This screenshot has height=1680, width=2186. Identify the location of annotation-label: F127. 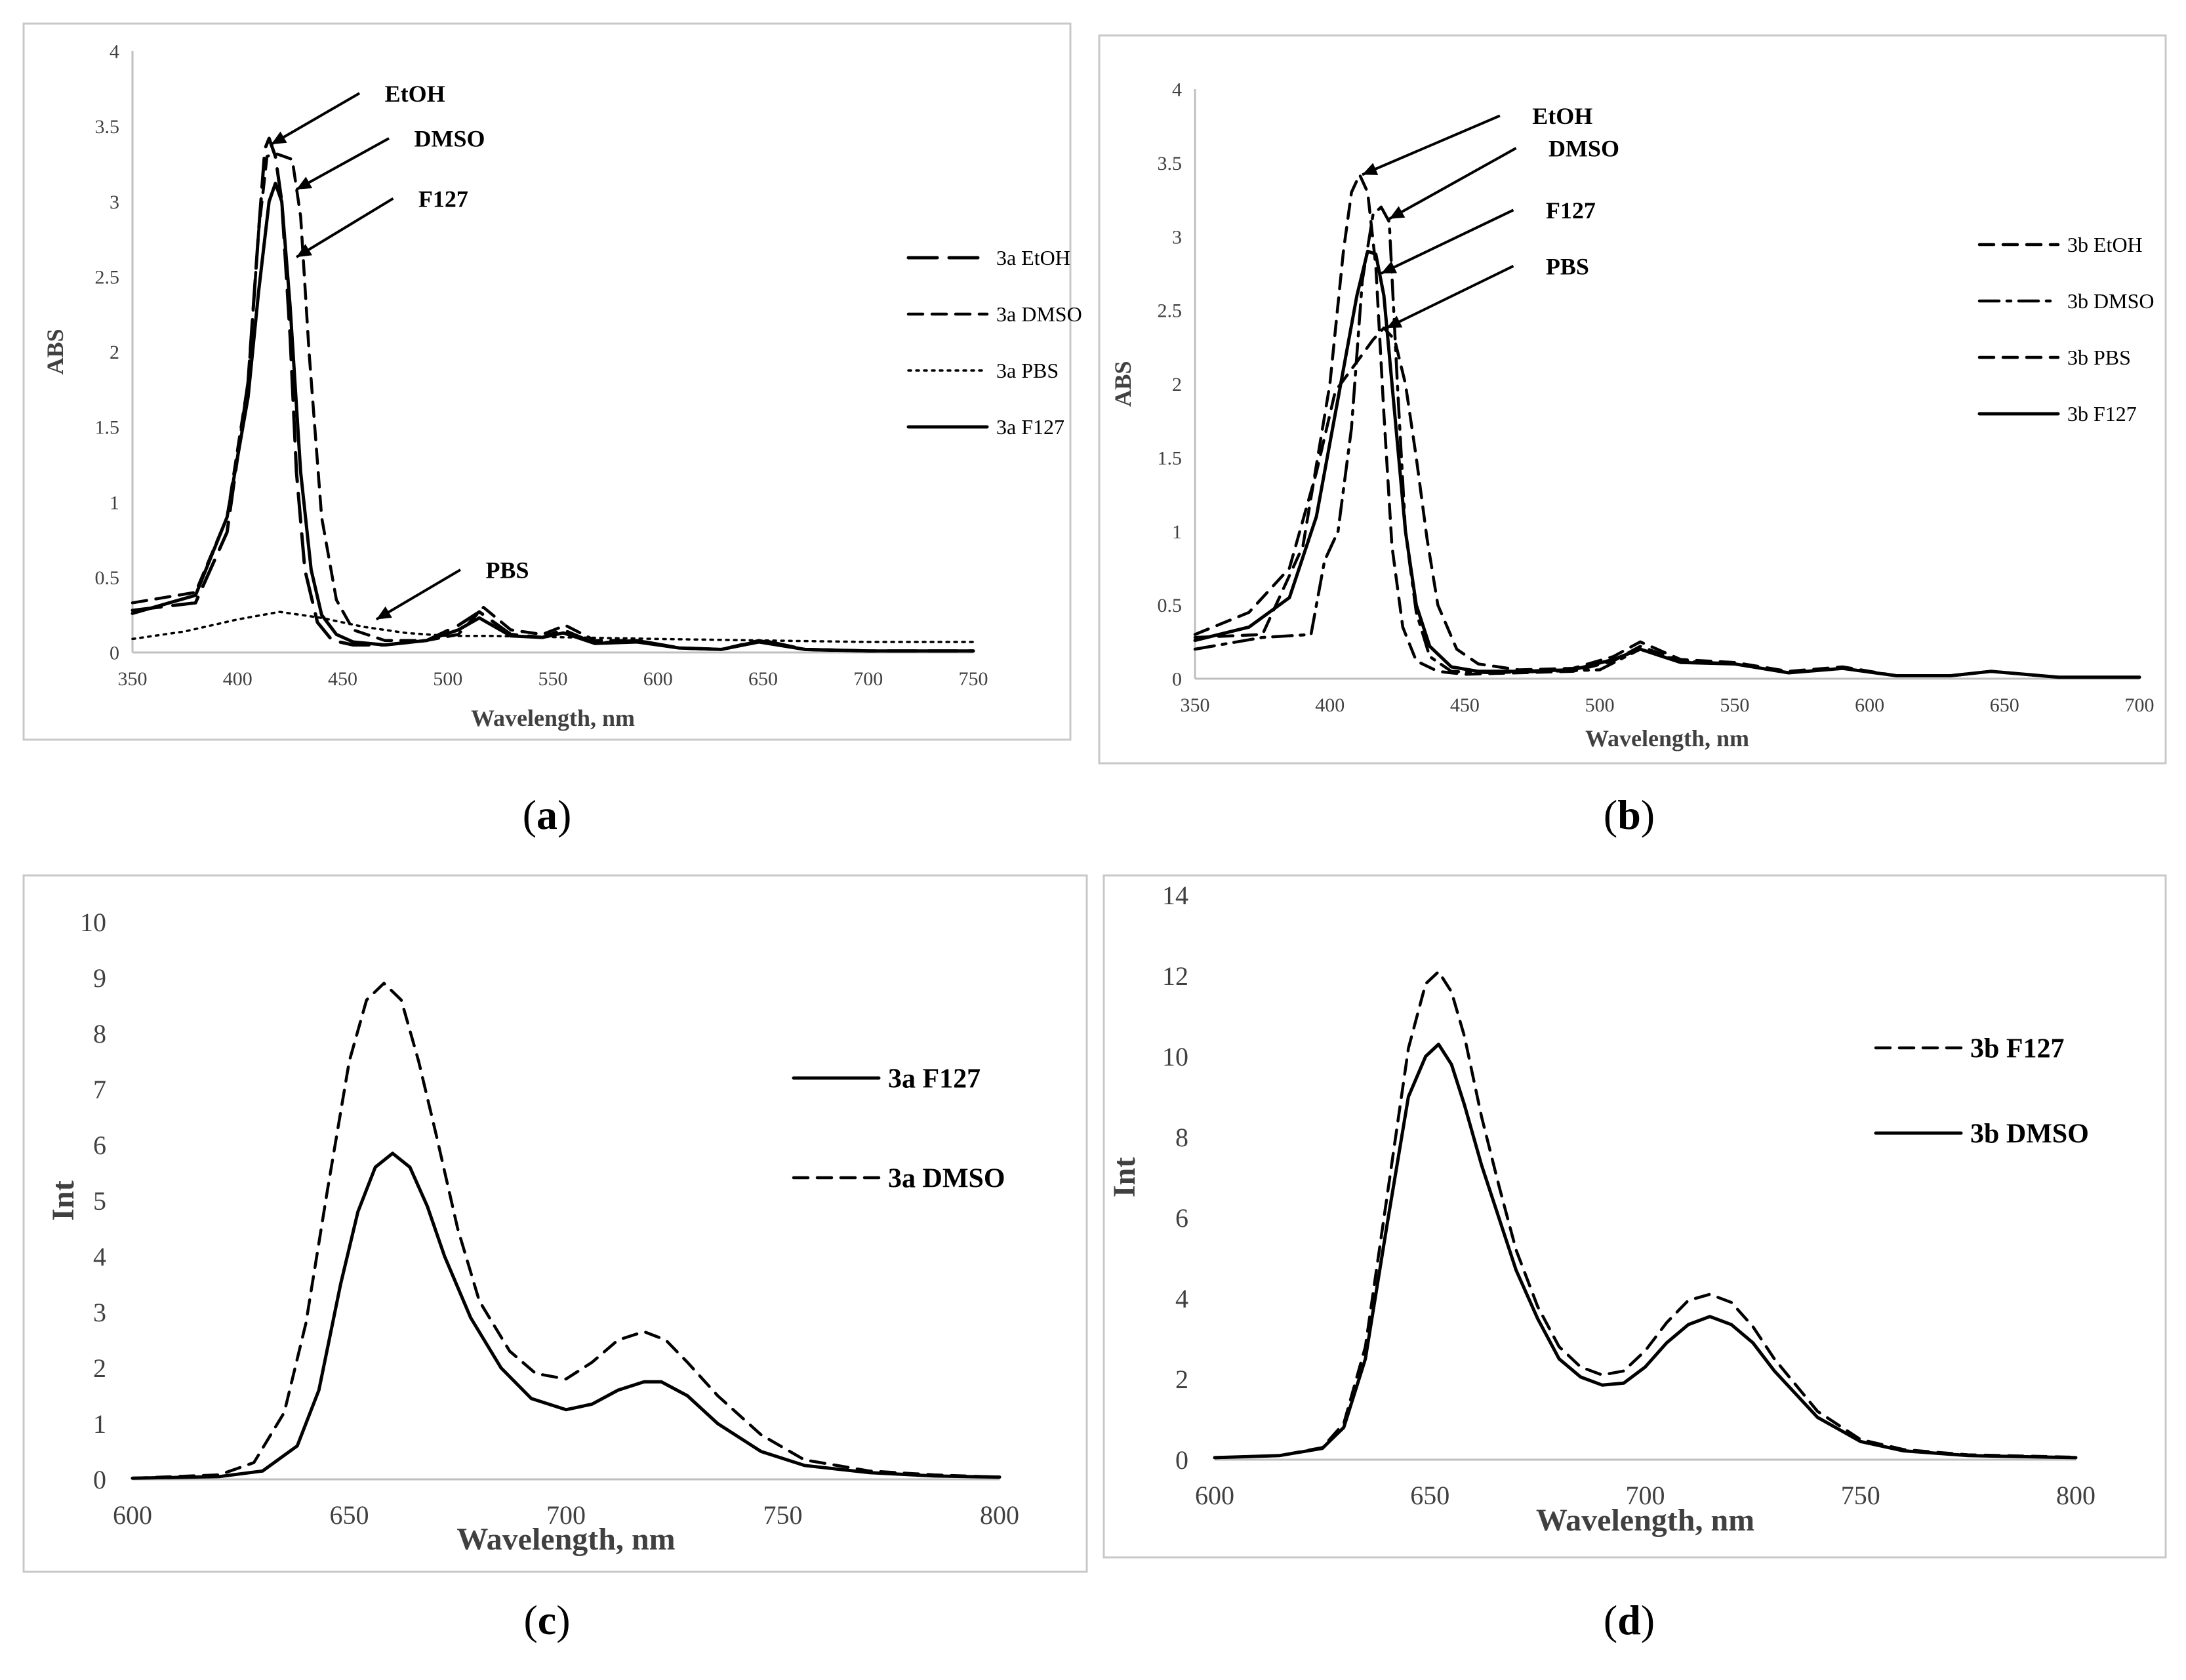
(1571, 210).